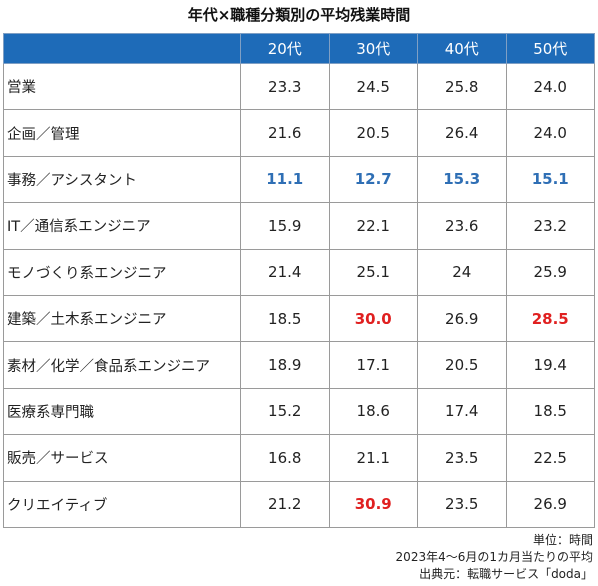  I want to click on table-cell: 22.1, so click(373, 226).